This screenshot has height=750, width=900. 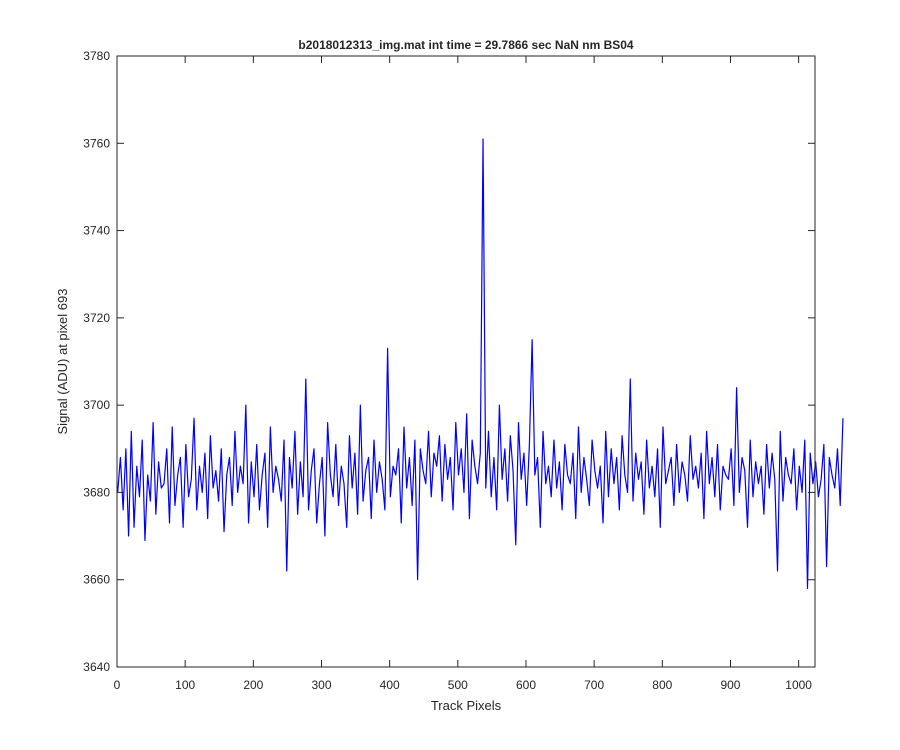 I want to click on x-tick-label: 0, so click(x=117, y=685).